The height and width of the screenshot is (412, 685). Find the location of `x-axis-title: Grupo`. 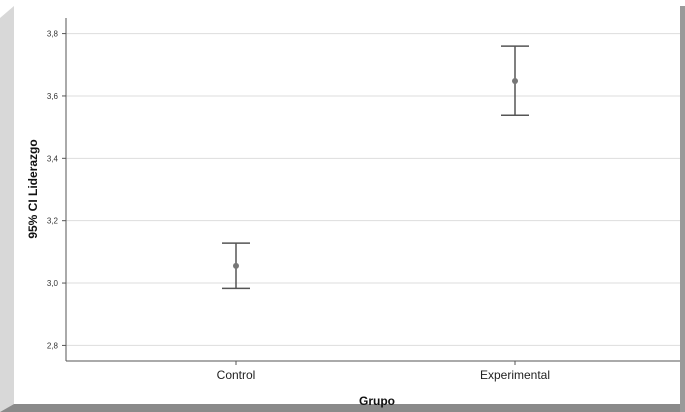

x-axis-title: Grupo is located at coordinates (377, 401).